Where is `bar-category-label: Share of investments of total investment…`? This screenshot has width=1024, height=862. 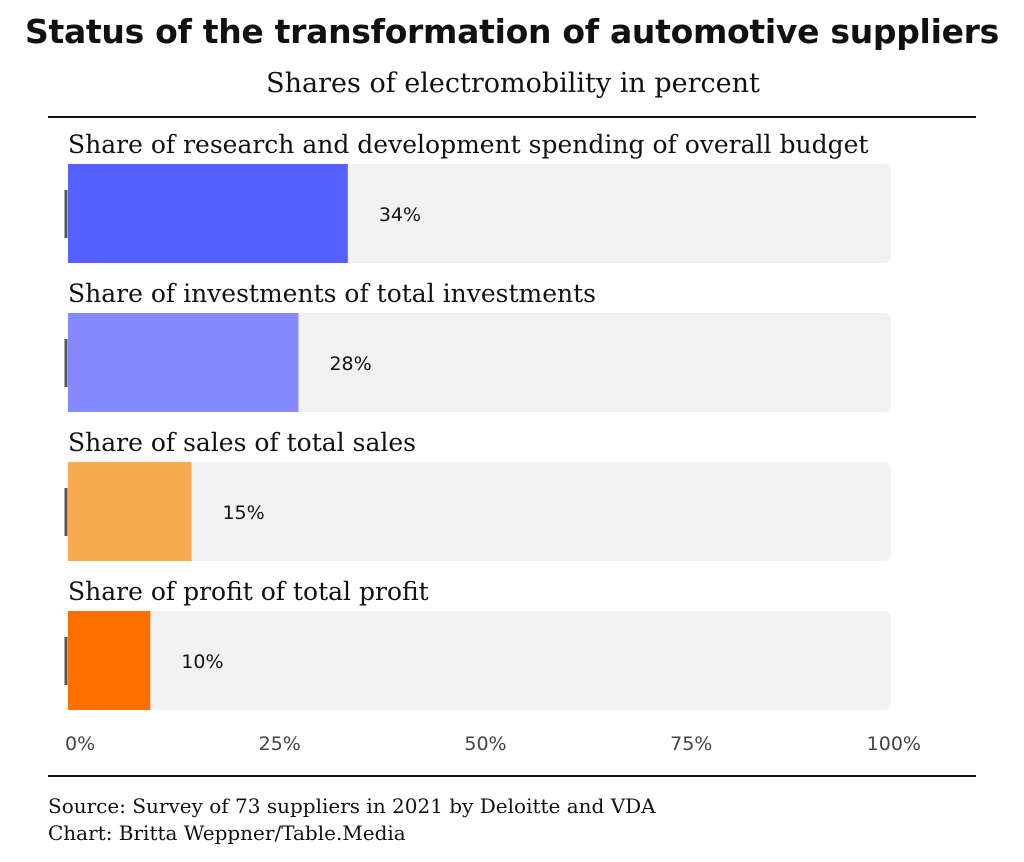 bar-category-label: Share of investments of total investment… is located at coordinates (332, 293).